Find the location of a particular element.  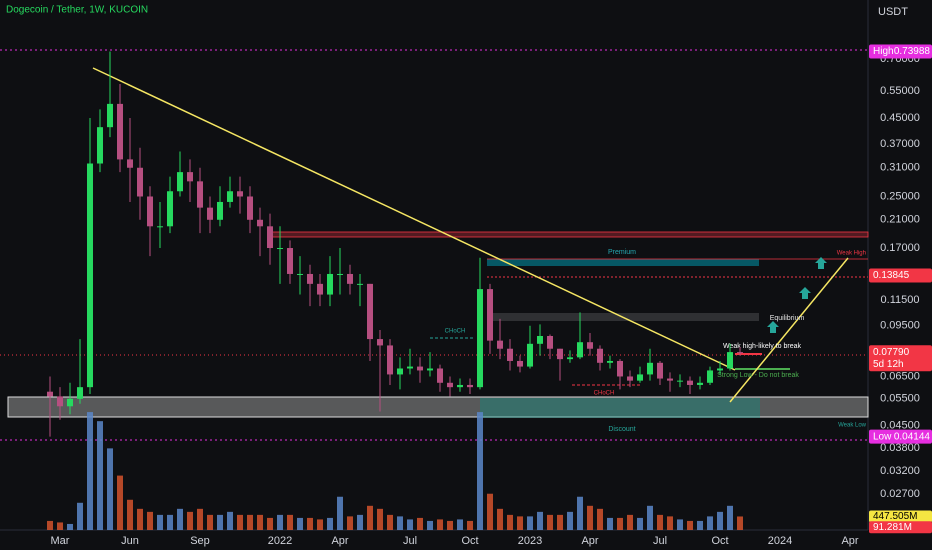

y-tick-label: 0.31000 is located at coordinates (900, 168).